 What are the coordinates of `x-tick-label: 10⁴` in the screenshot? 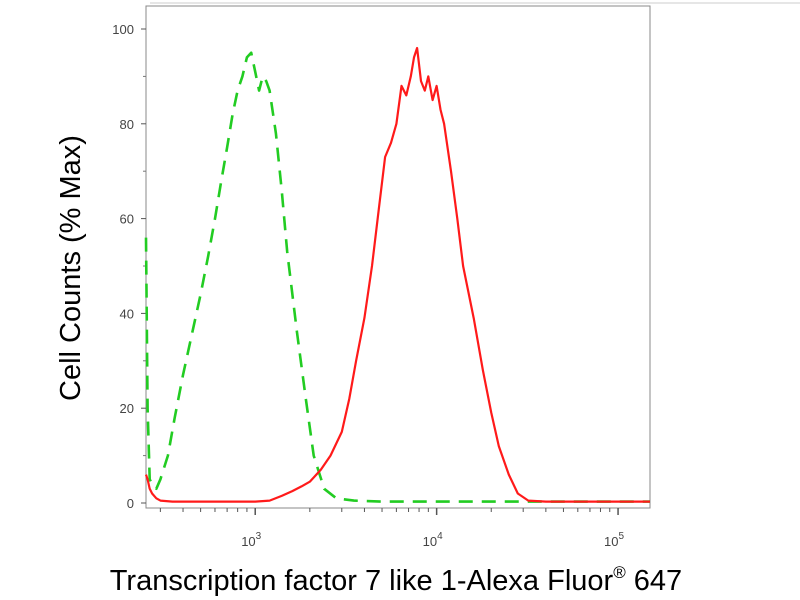 It's located at (433, 540).